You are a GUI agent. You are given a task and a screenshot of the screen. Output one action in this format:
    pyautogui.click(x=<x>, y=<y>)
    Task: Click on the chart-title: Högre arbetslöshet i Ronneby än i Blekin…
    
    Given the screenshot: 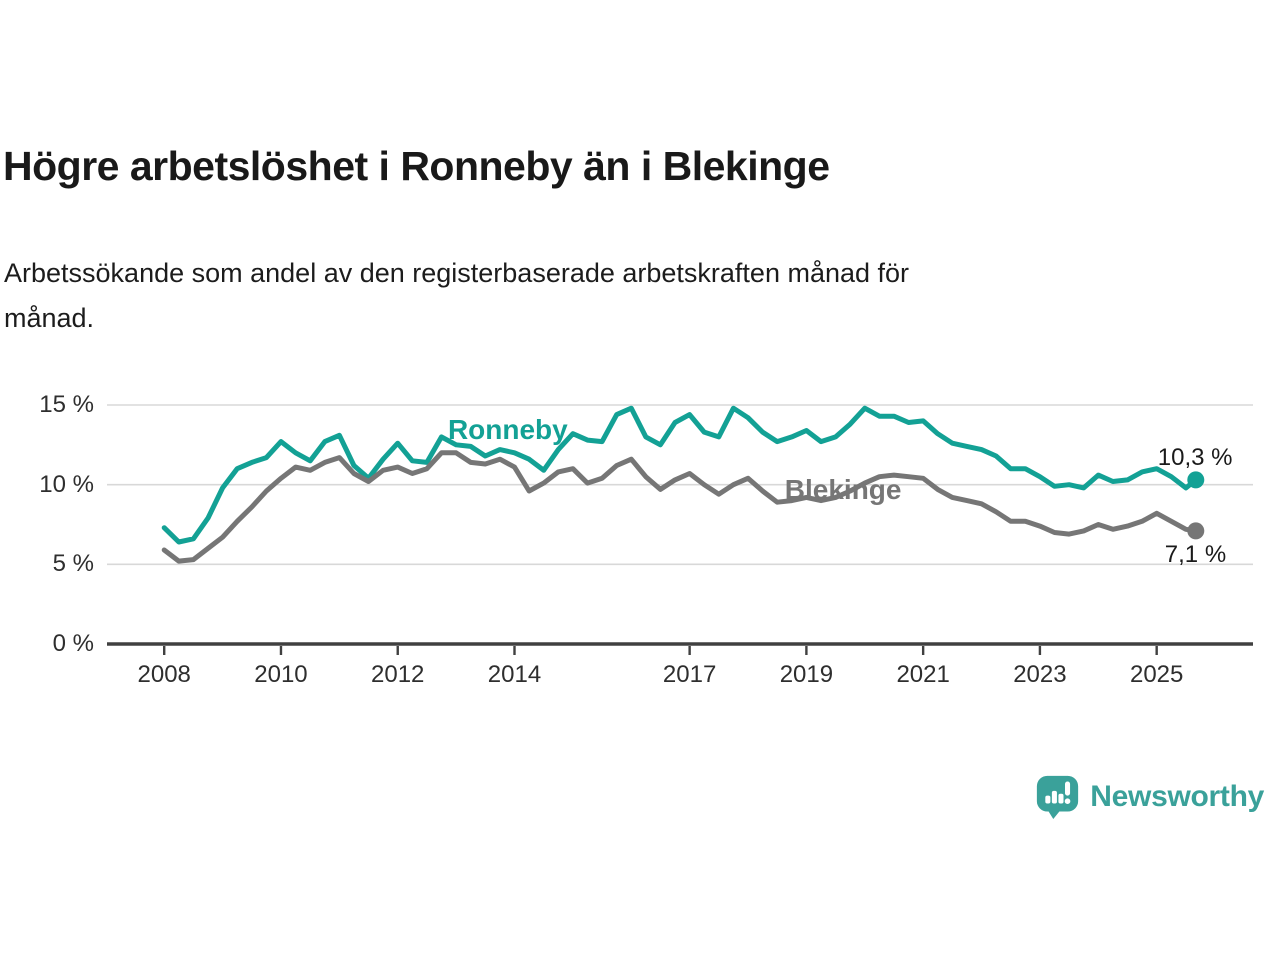 What is the action you would take?
    pyautogui.click(x=416, y=166)
    